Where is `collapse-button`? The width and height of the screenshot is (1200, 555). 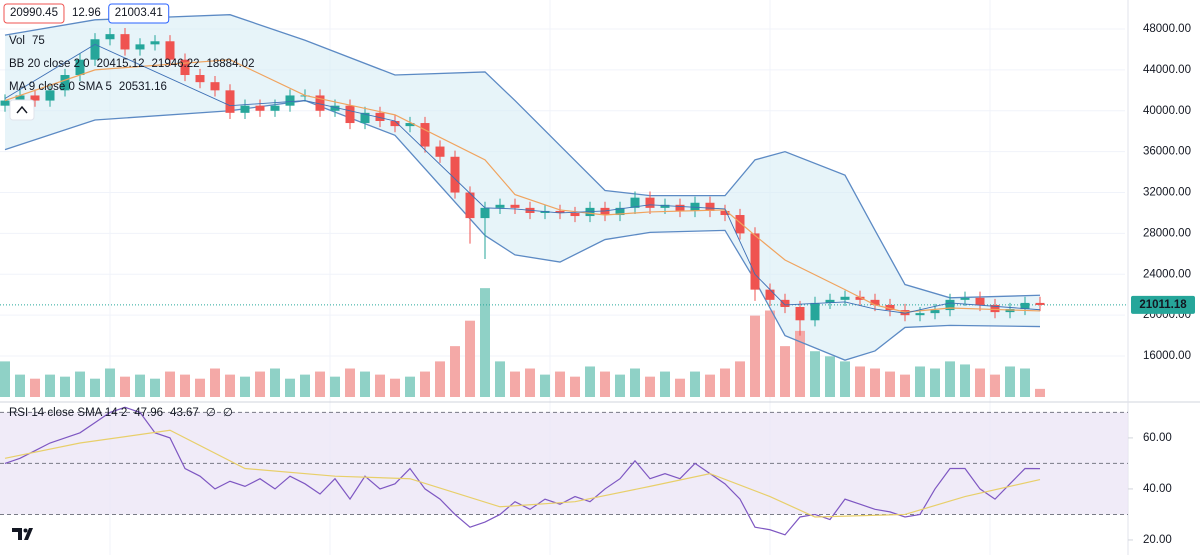
collapse-button is located at coordinates (22, 110).